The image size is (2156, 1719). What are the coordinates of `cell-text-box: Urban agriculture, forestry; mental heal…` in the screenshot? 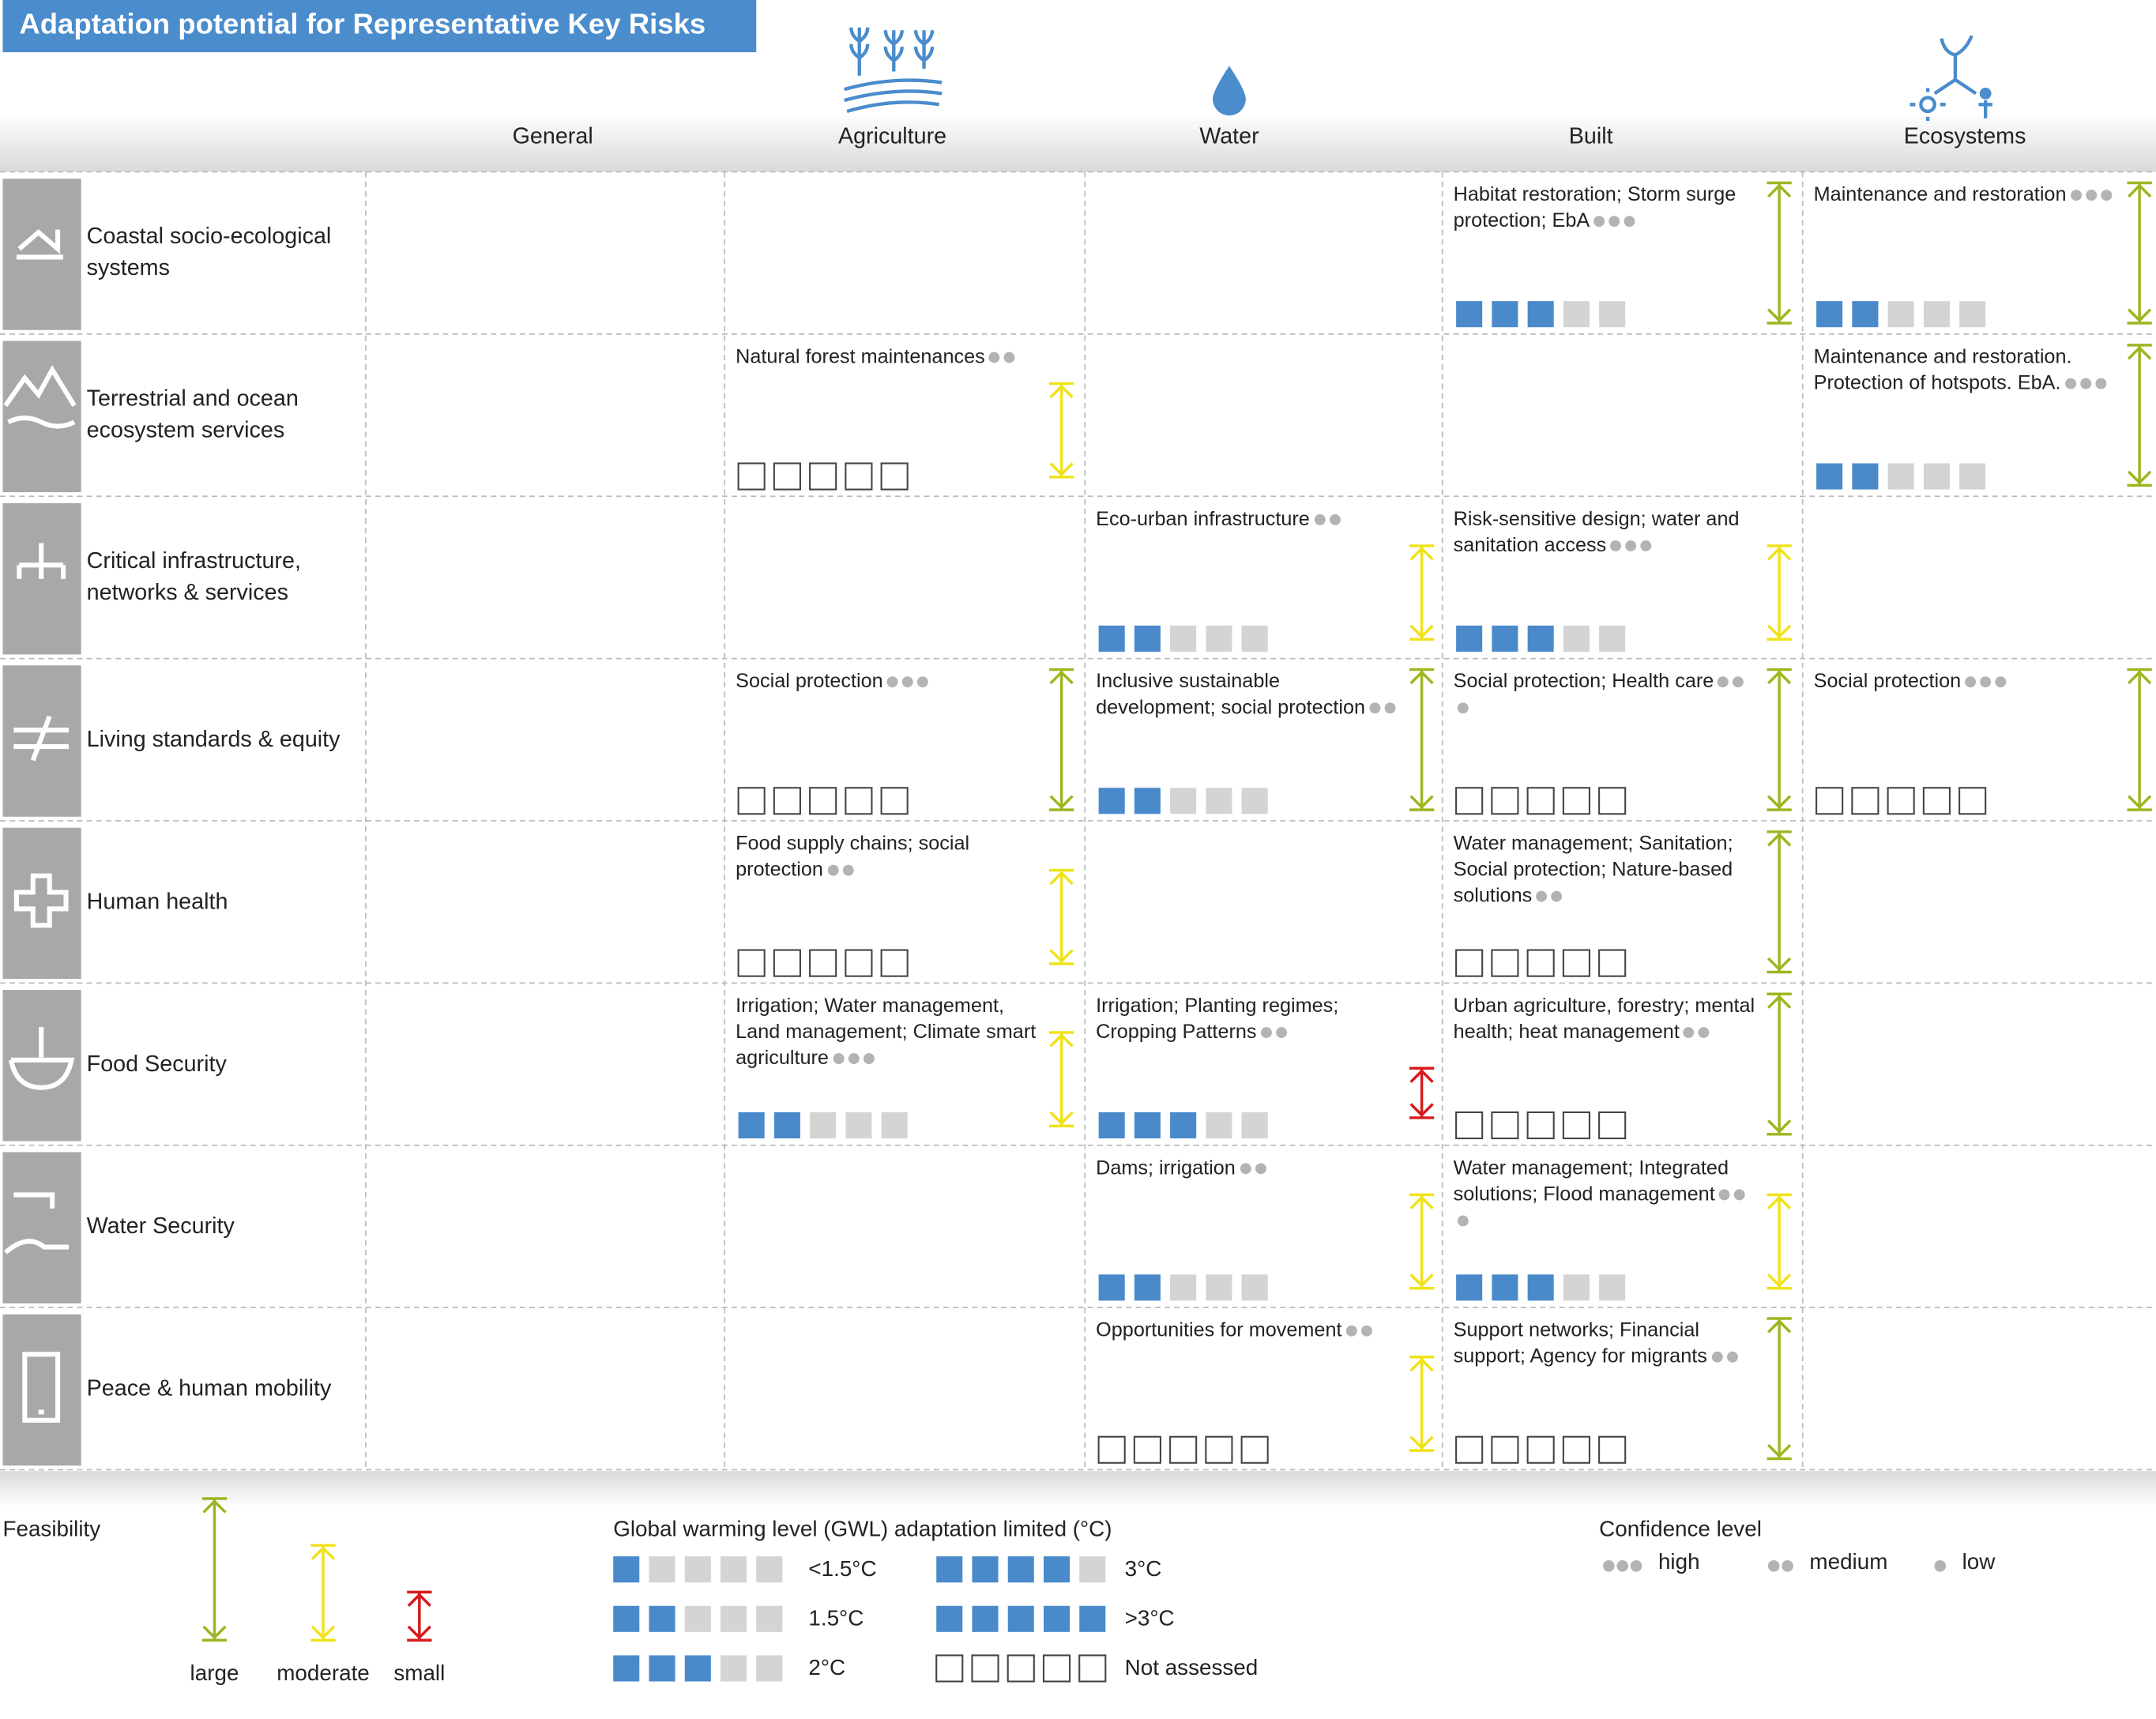 It's located at (1605, 1019).